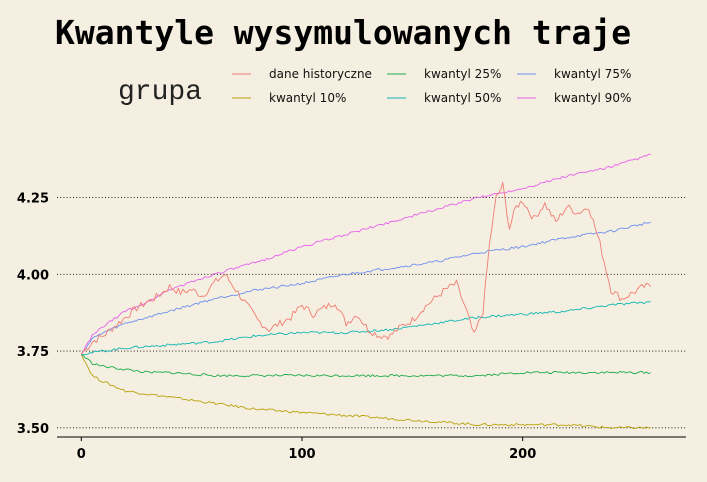  I want to click on series-line-kwantyl-25-, so click(366, 365).